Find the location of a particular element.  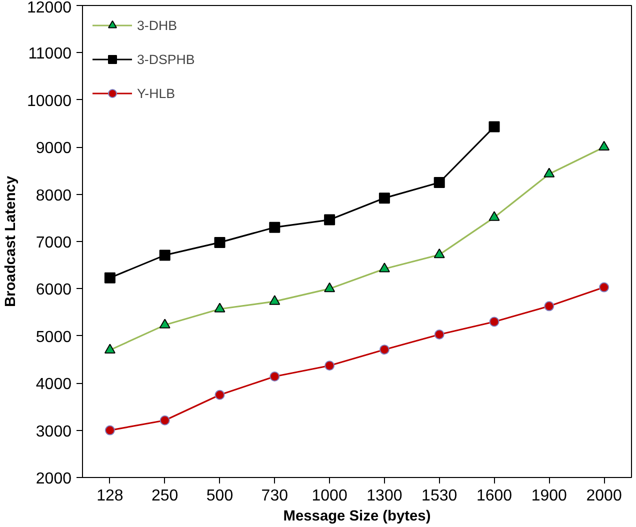

y-tick-label: 6000 is located at coordinates (54, 290).